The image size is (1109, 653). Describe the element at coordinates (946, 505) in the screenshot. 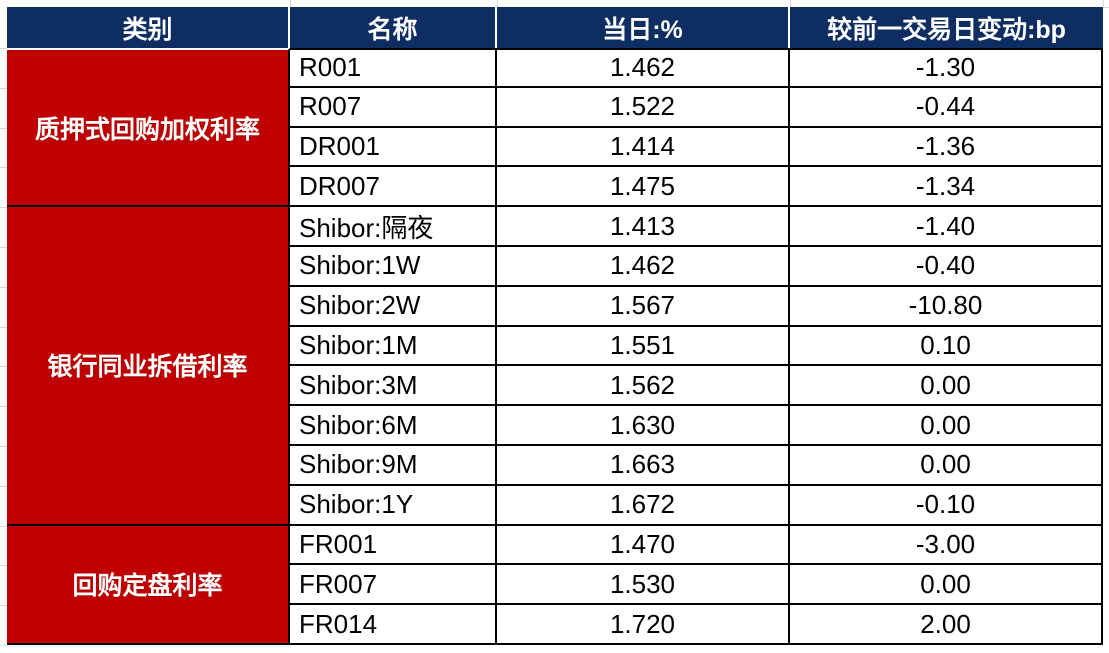

I see `change-cell: -0.10` at that location.